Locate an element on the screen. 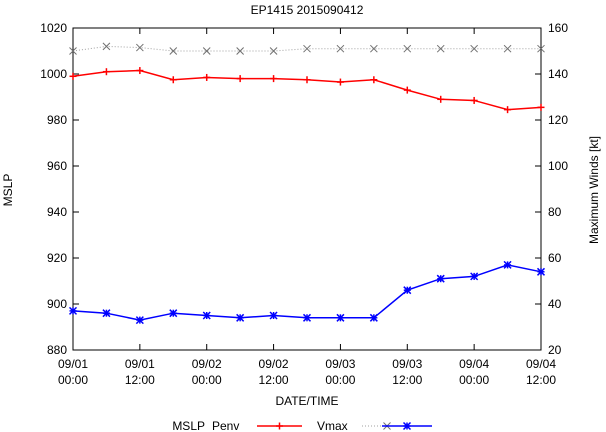  chart-title: EP1415 2015090412 is located at coordinates (307, 10).